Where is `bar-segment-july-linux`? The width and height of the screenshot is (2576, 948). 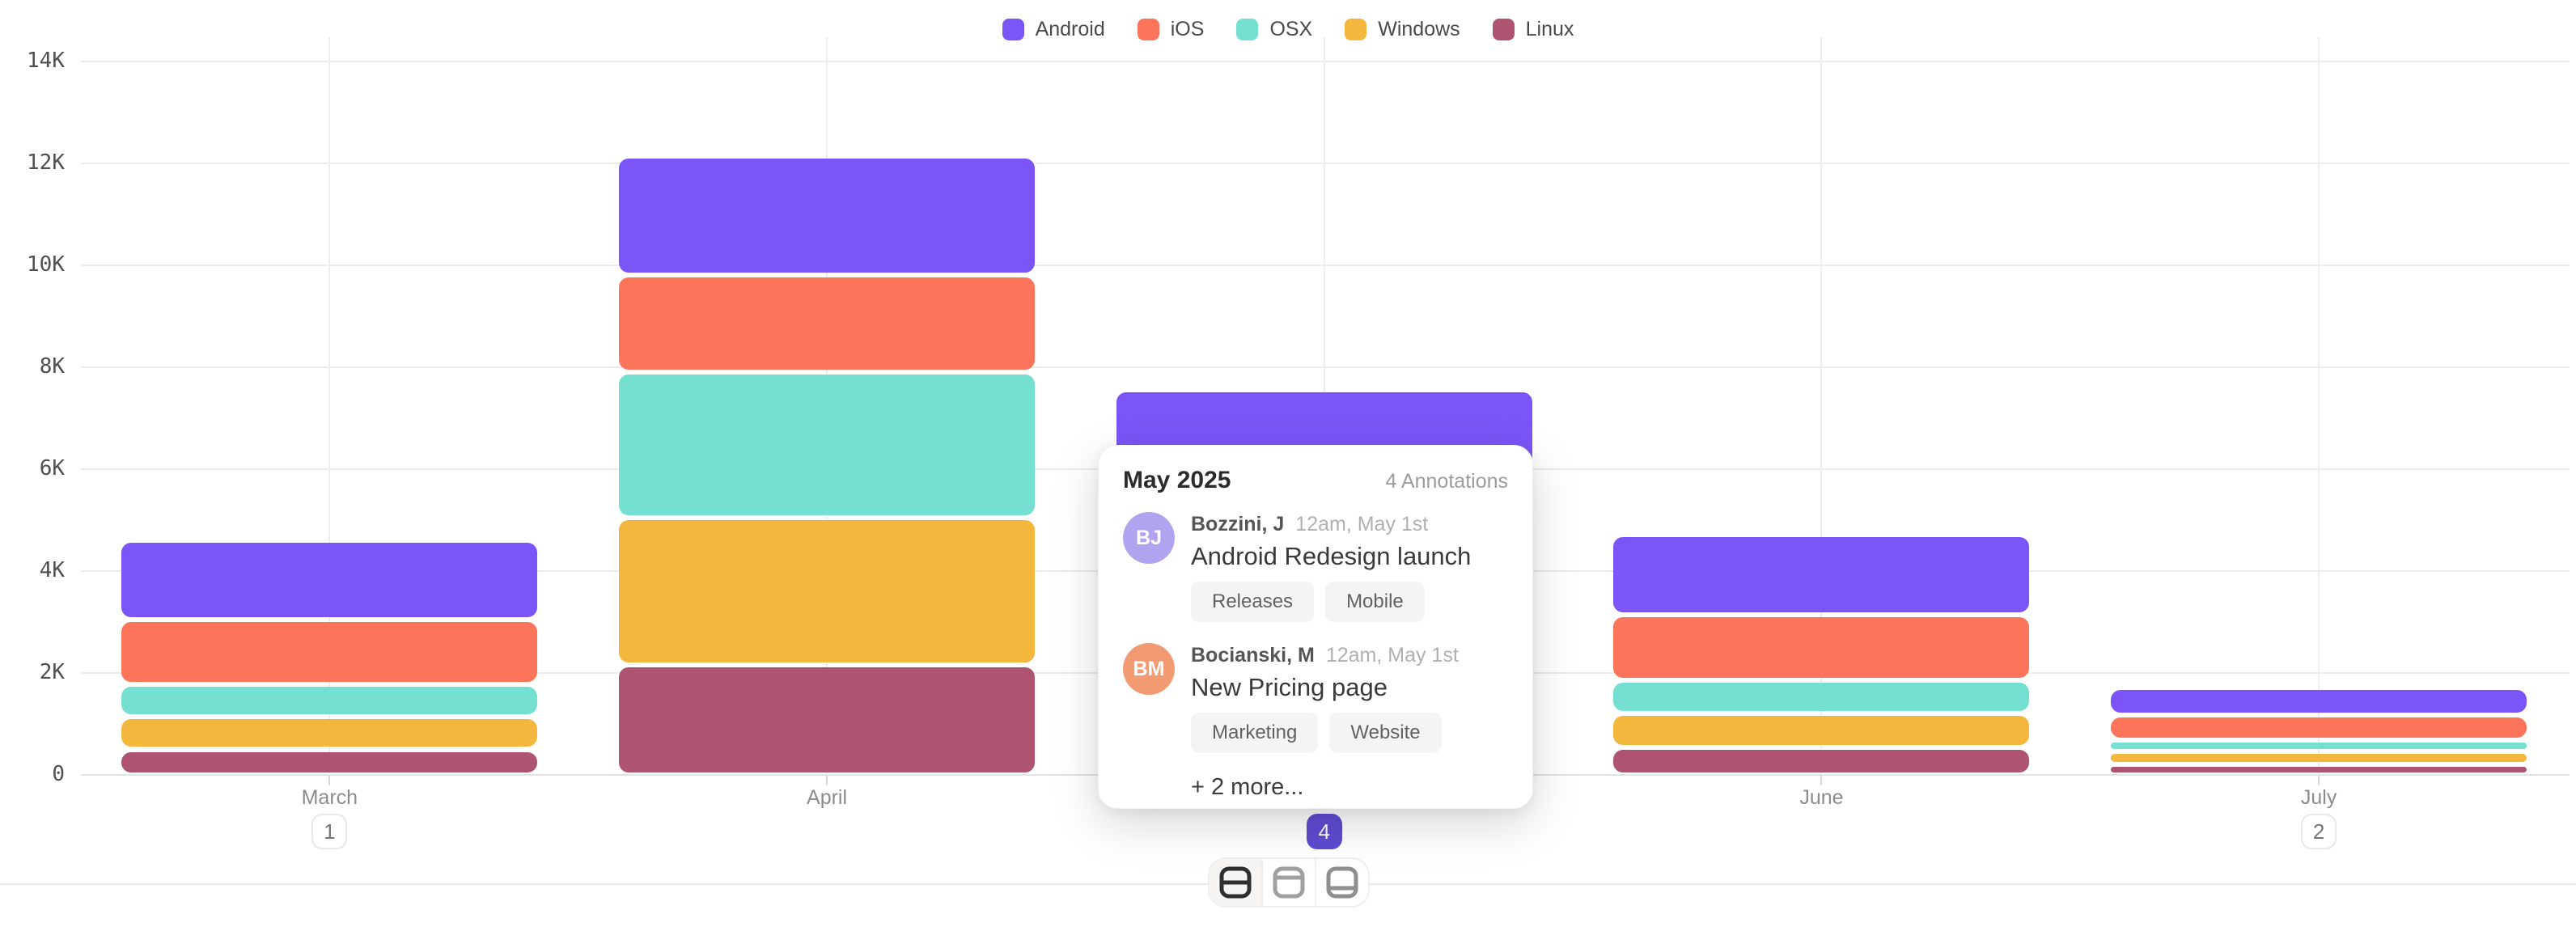 bar-segment-july-linux is located at coordinates (2319, 769).